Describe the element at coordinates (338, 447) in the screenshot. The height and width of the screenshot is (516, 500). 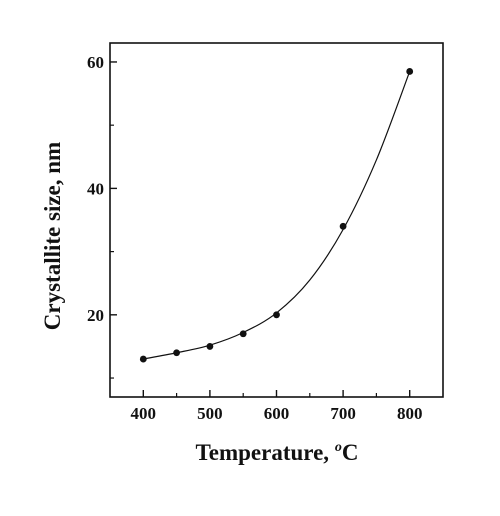
I see `x-axis-title-superscript: o` at that location.